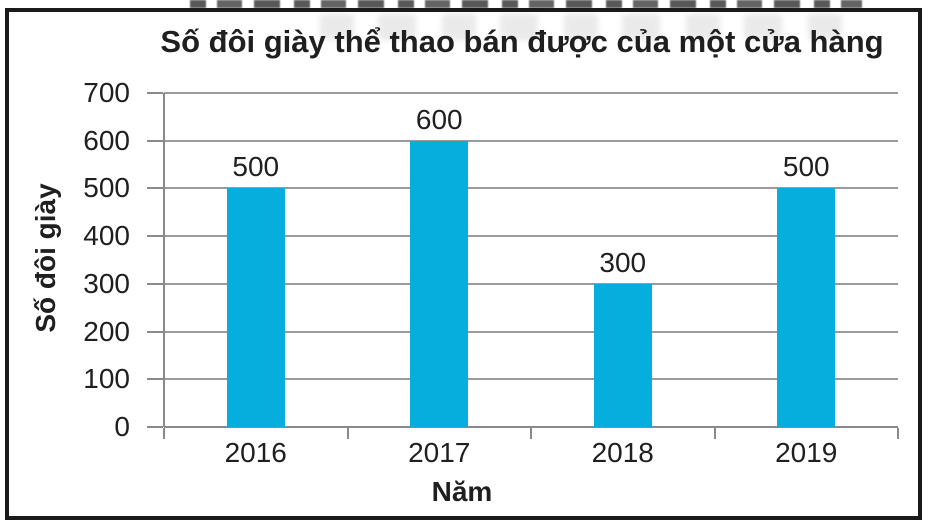  I want to click on bar-2017, so click(439, 283).